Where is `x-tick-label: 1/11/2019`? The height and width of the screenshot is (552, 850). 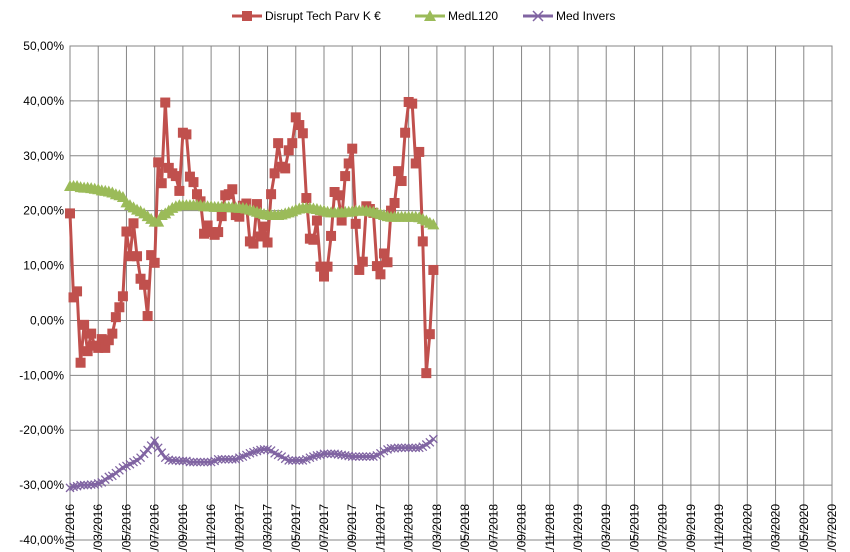
x-tick-label: 1/11/2019 is located at coordinates (719, 528).